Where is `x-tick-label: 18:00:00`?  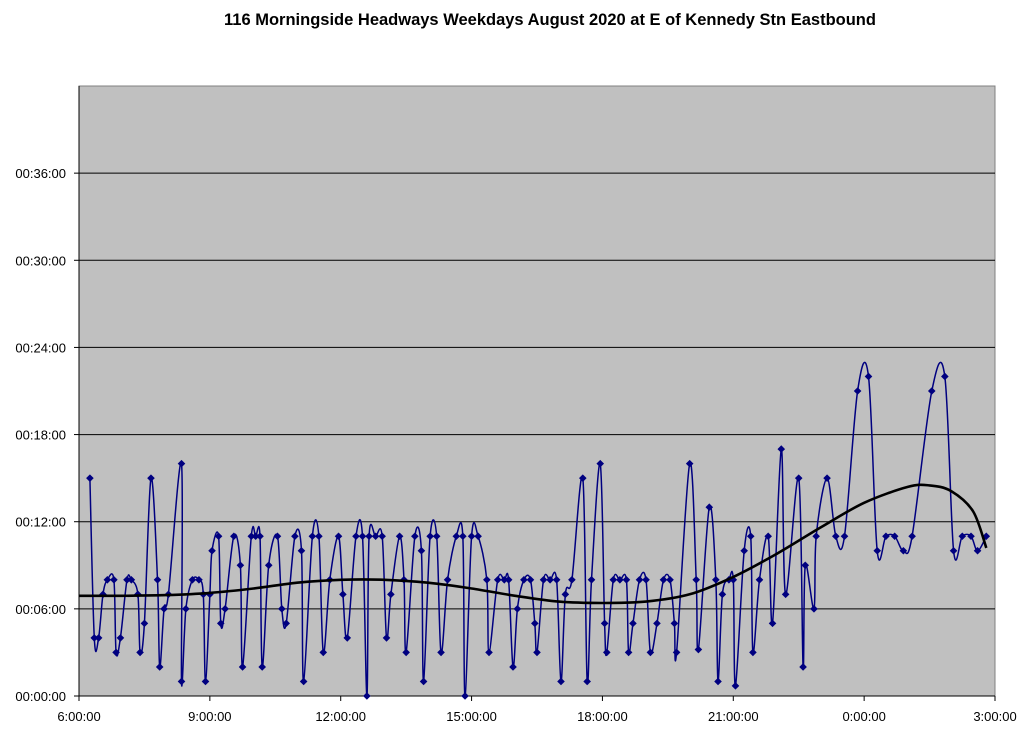 x-tick-label: 18:00:00 is located at coordinates (602, 716).